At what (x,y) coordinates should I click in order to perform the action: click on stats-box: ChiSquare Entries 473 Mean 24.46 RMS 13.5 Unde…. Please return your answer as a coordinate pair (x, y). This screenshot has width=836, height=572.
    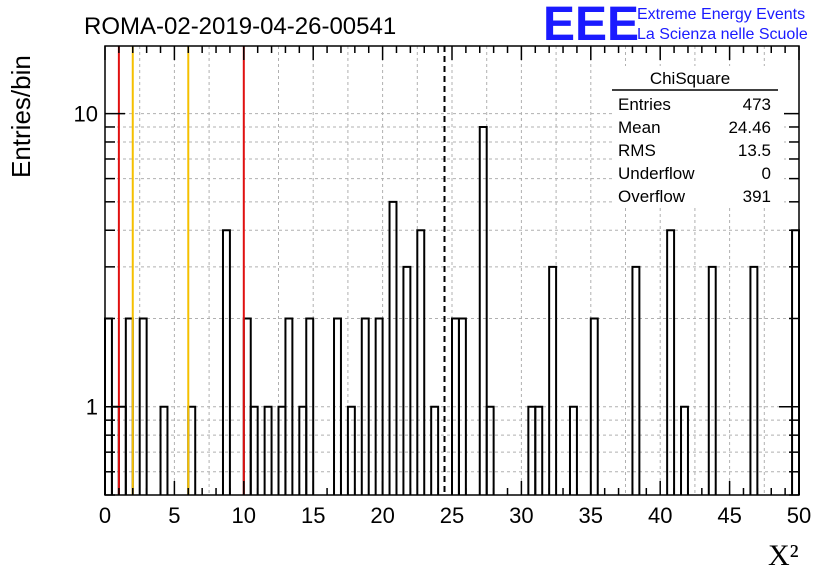
    Looking at the image, I should click on (698, 137).